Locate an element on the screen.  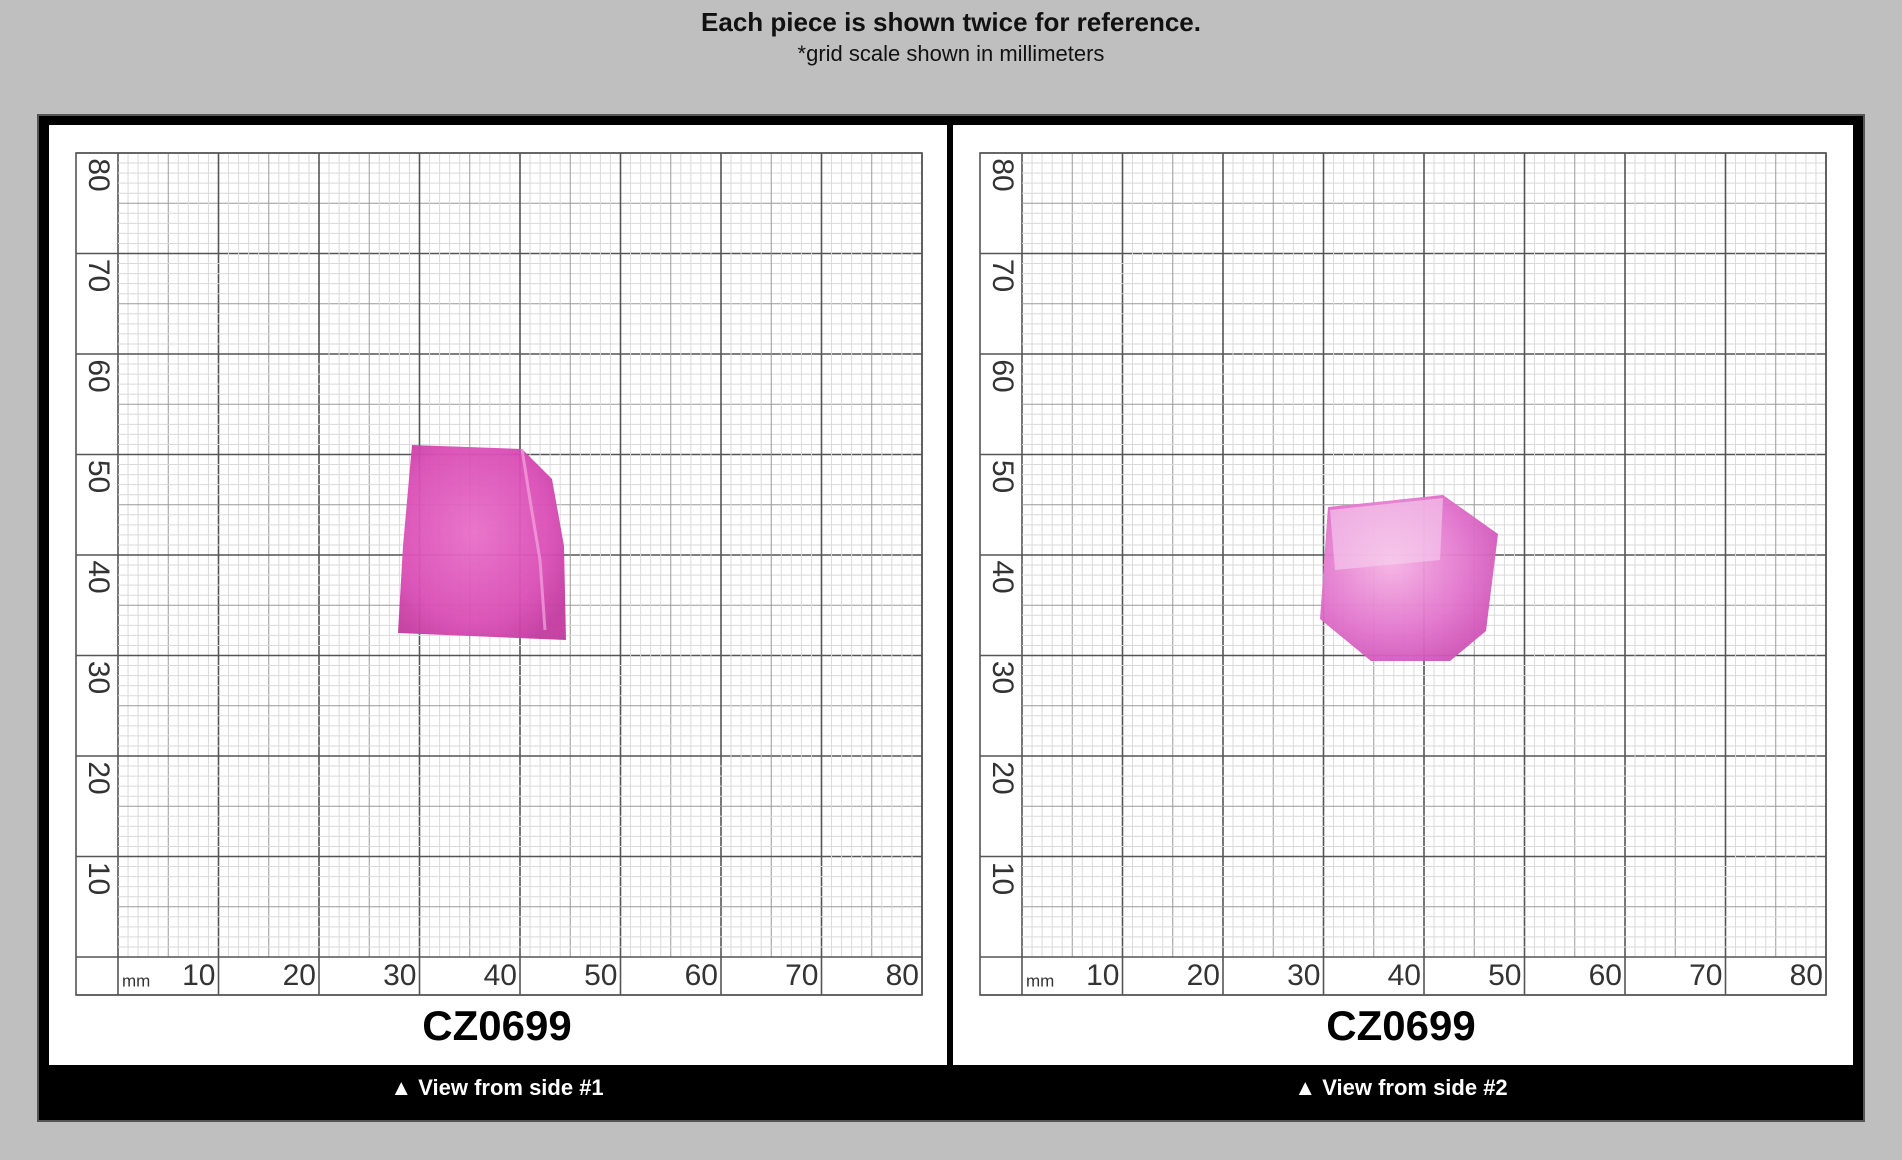
caption: ▲ View from side #1 is located at coordinates (496, 1087).